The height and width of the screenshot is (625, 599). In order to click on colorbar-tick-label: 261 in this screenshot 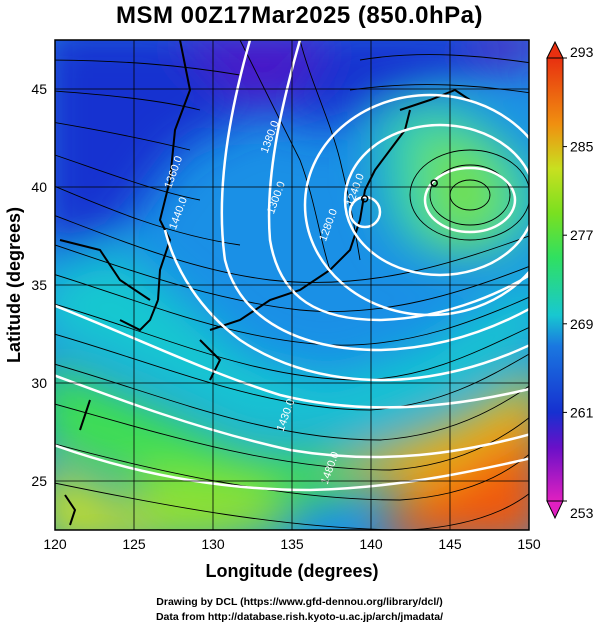, I will do `click(582, 412)`.